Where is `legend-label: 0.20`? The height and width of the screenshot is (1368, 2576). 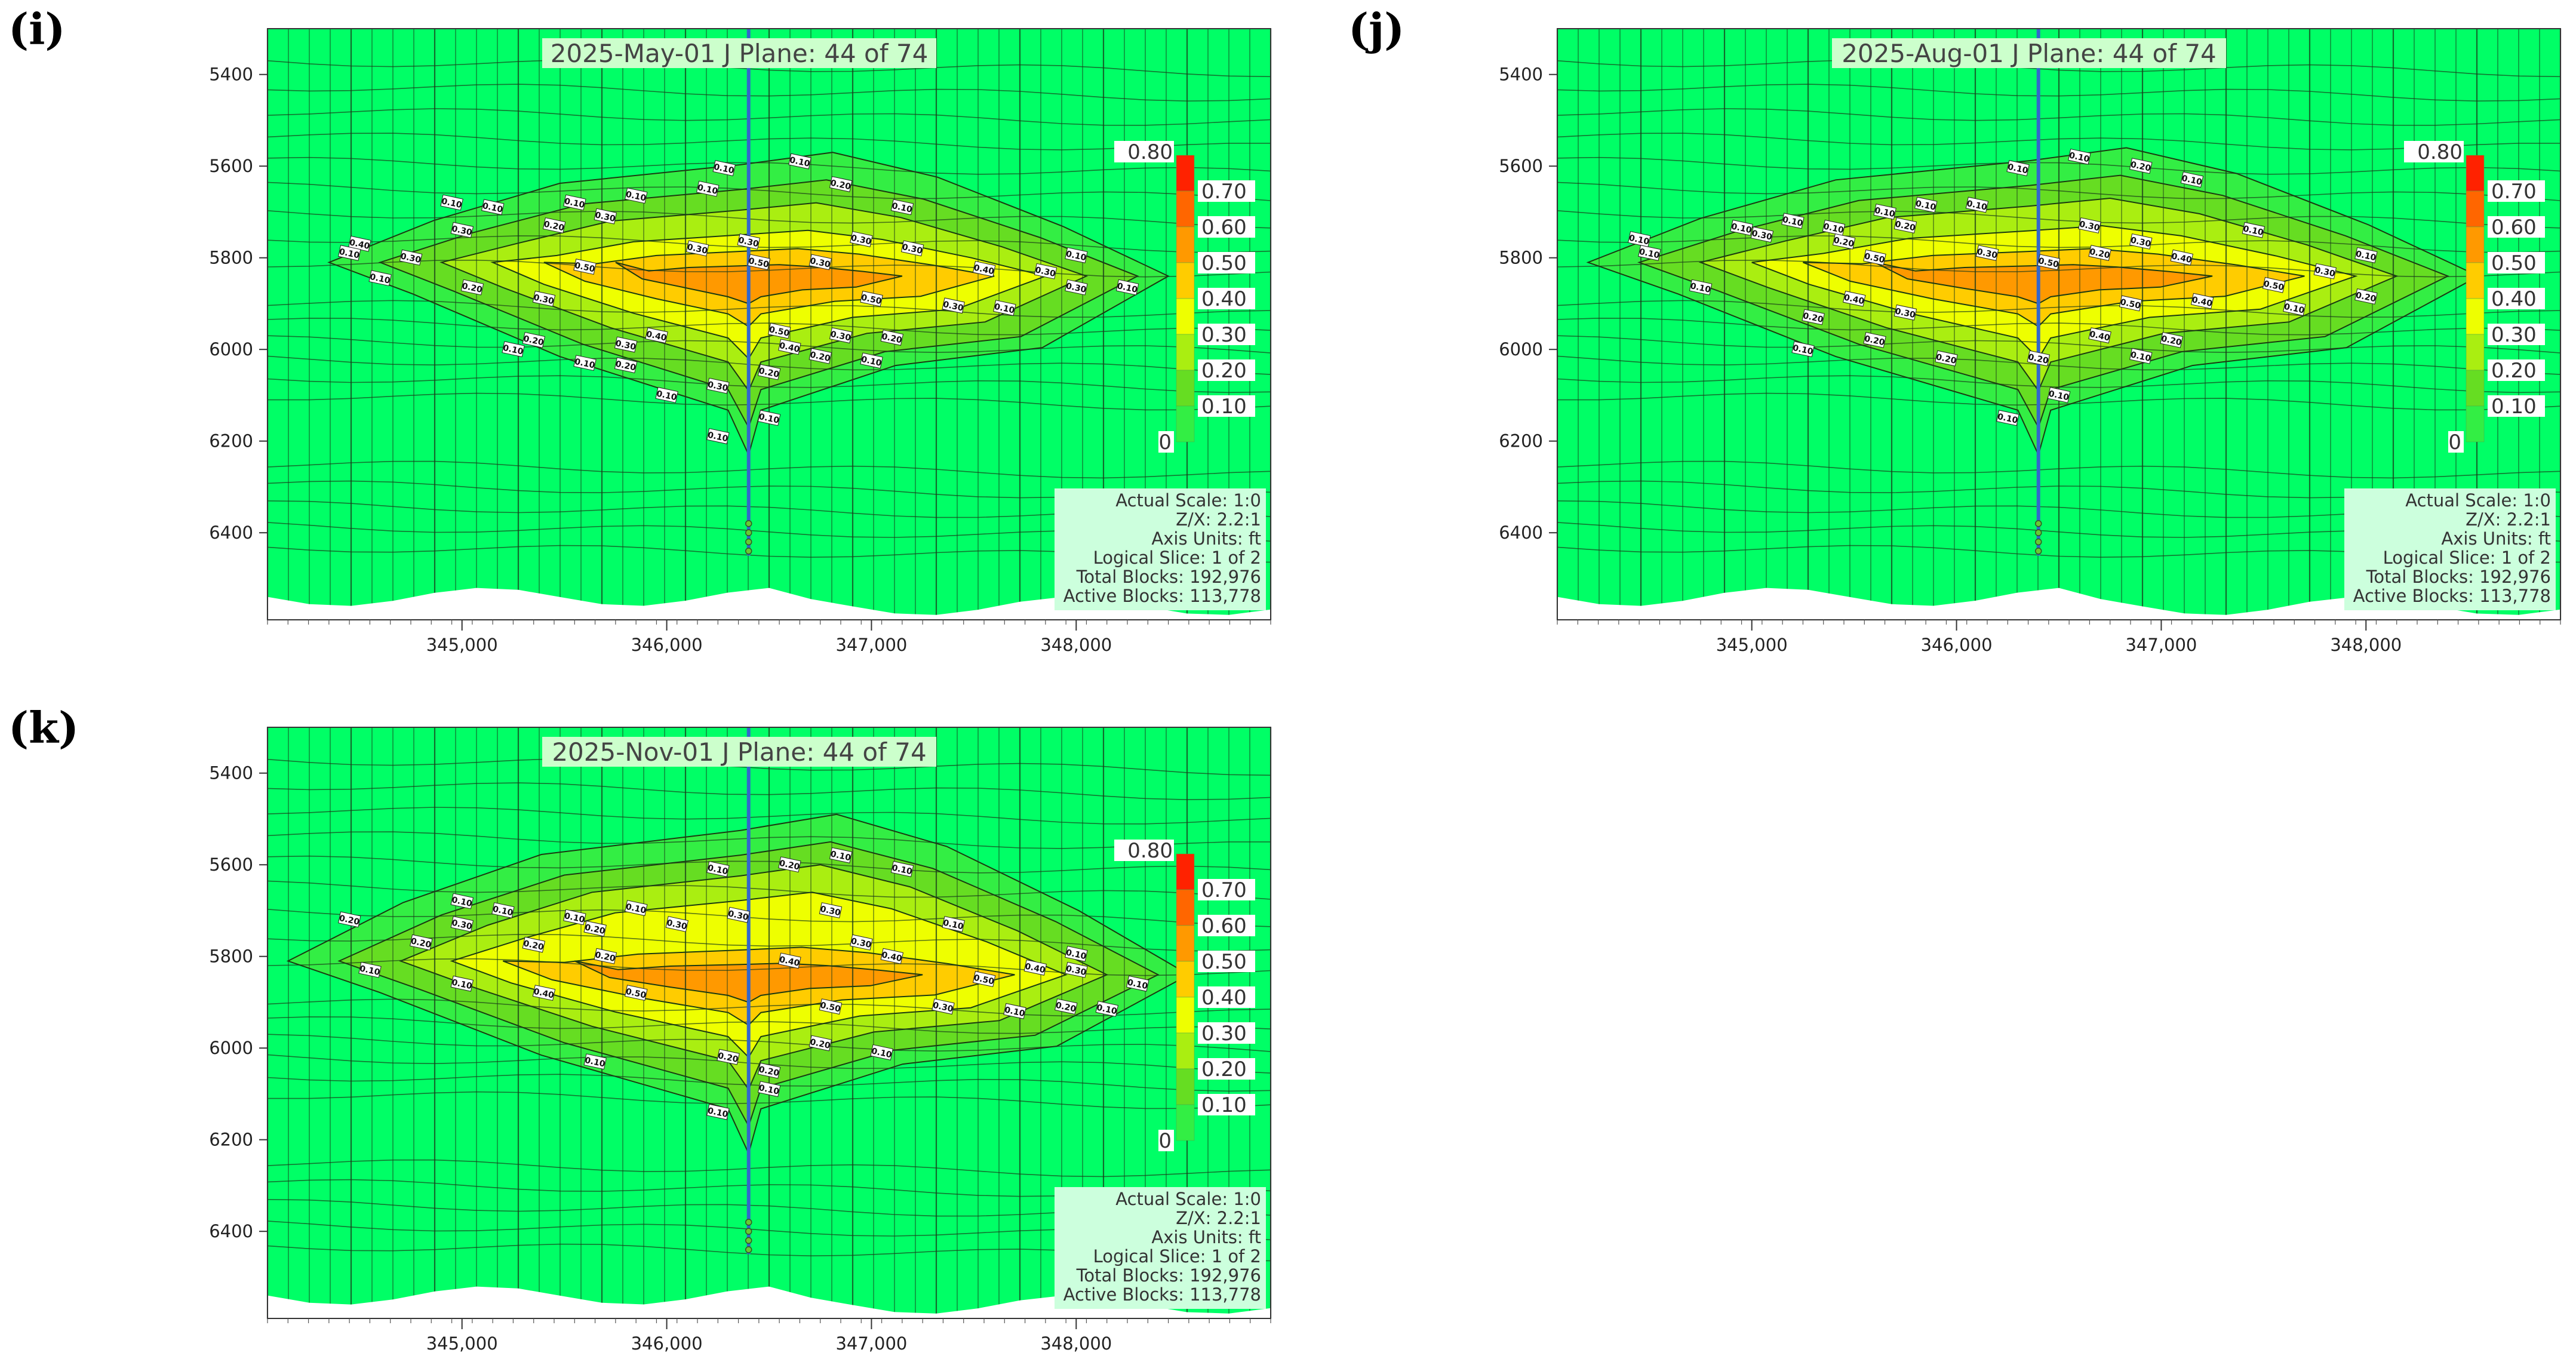 legend-label: 0.20 is located at coordinates (1224, 371).